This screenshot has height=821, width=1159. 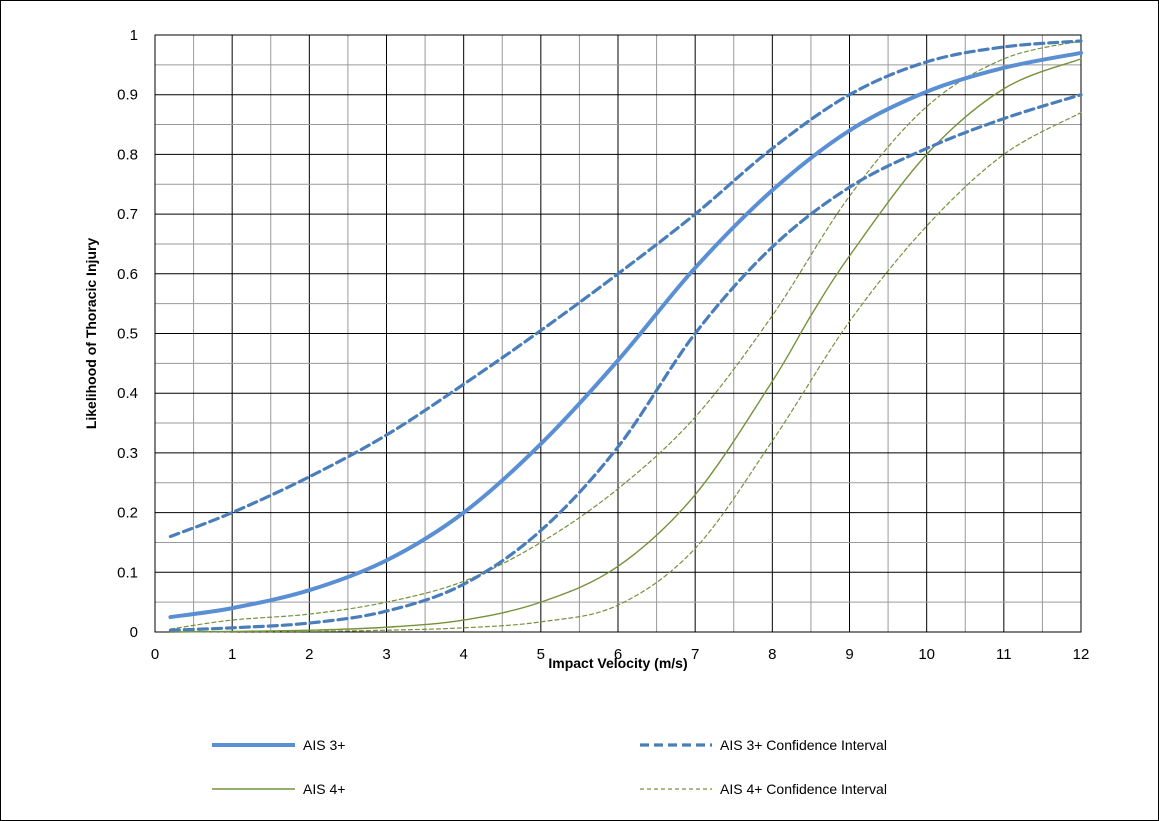 What do you see at coordinates (127, 453) in the screenshot?
I see `y-tick-label: 0.3` at bounding box center [127, 453].